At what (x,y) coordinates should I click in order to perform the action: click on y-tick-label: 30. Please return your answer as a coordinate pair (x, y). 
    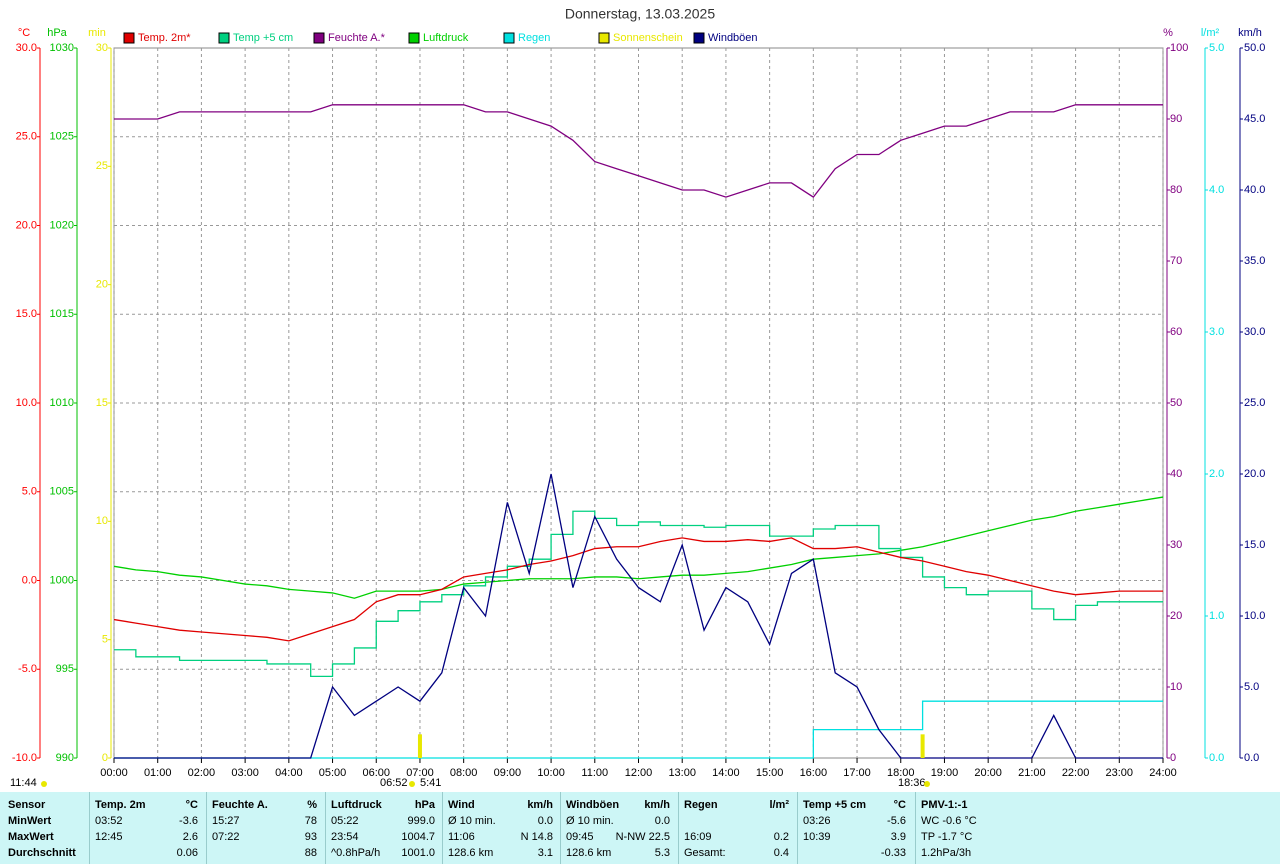
    Looking at the image, I should click on (1176, 545).